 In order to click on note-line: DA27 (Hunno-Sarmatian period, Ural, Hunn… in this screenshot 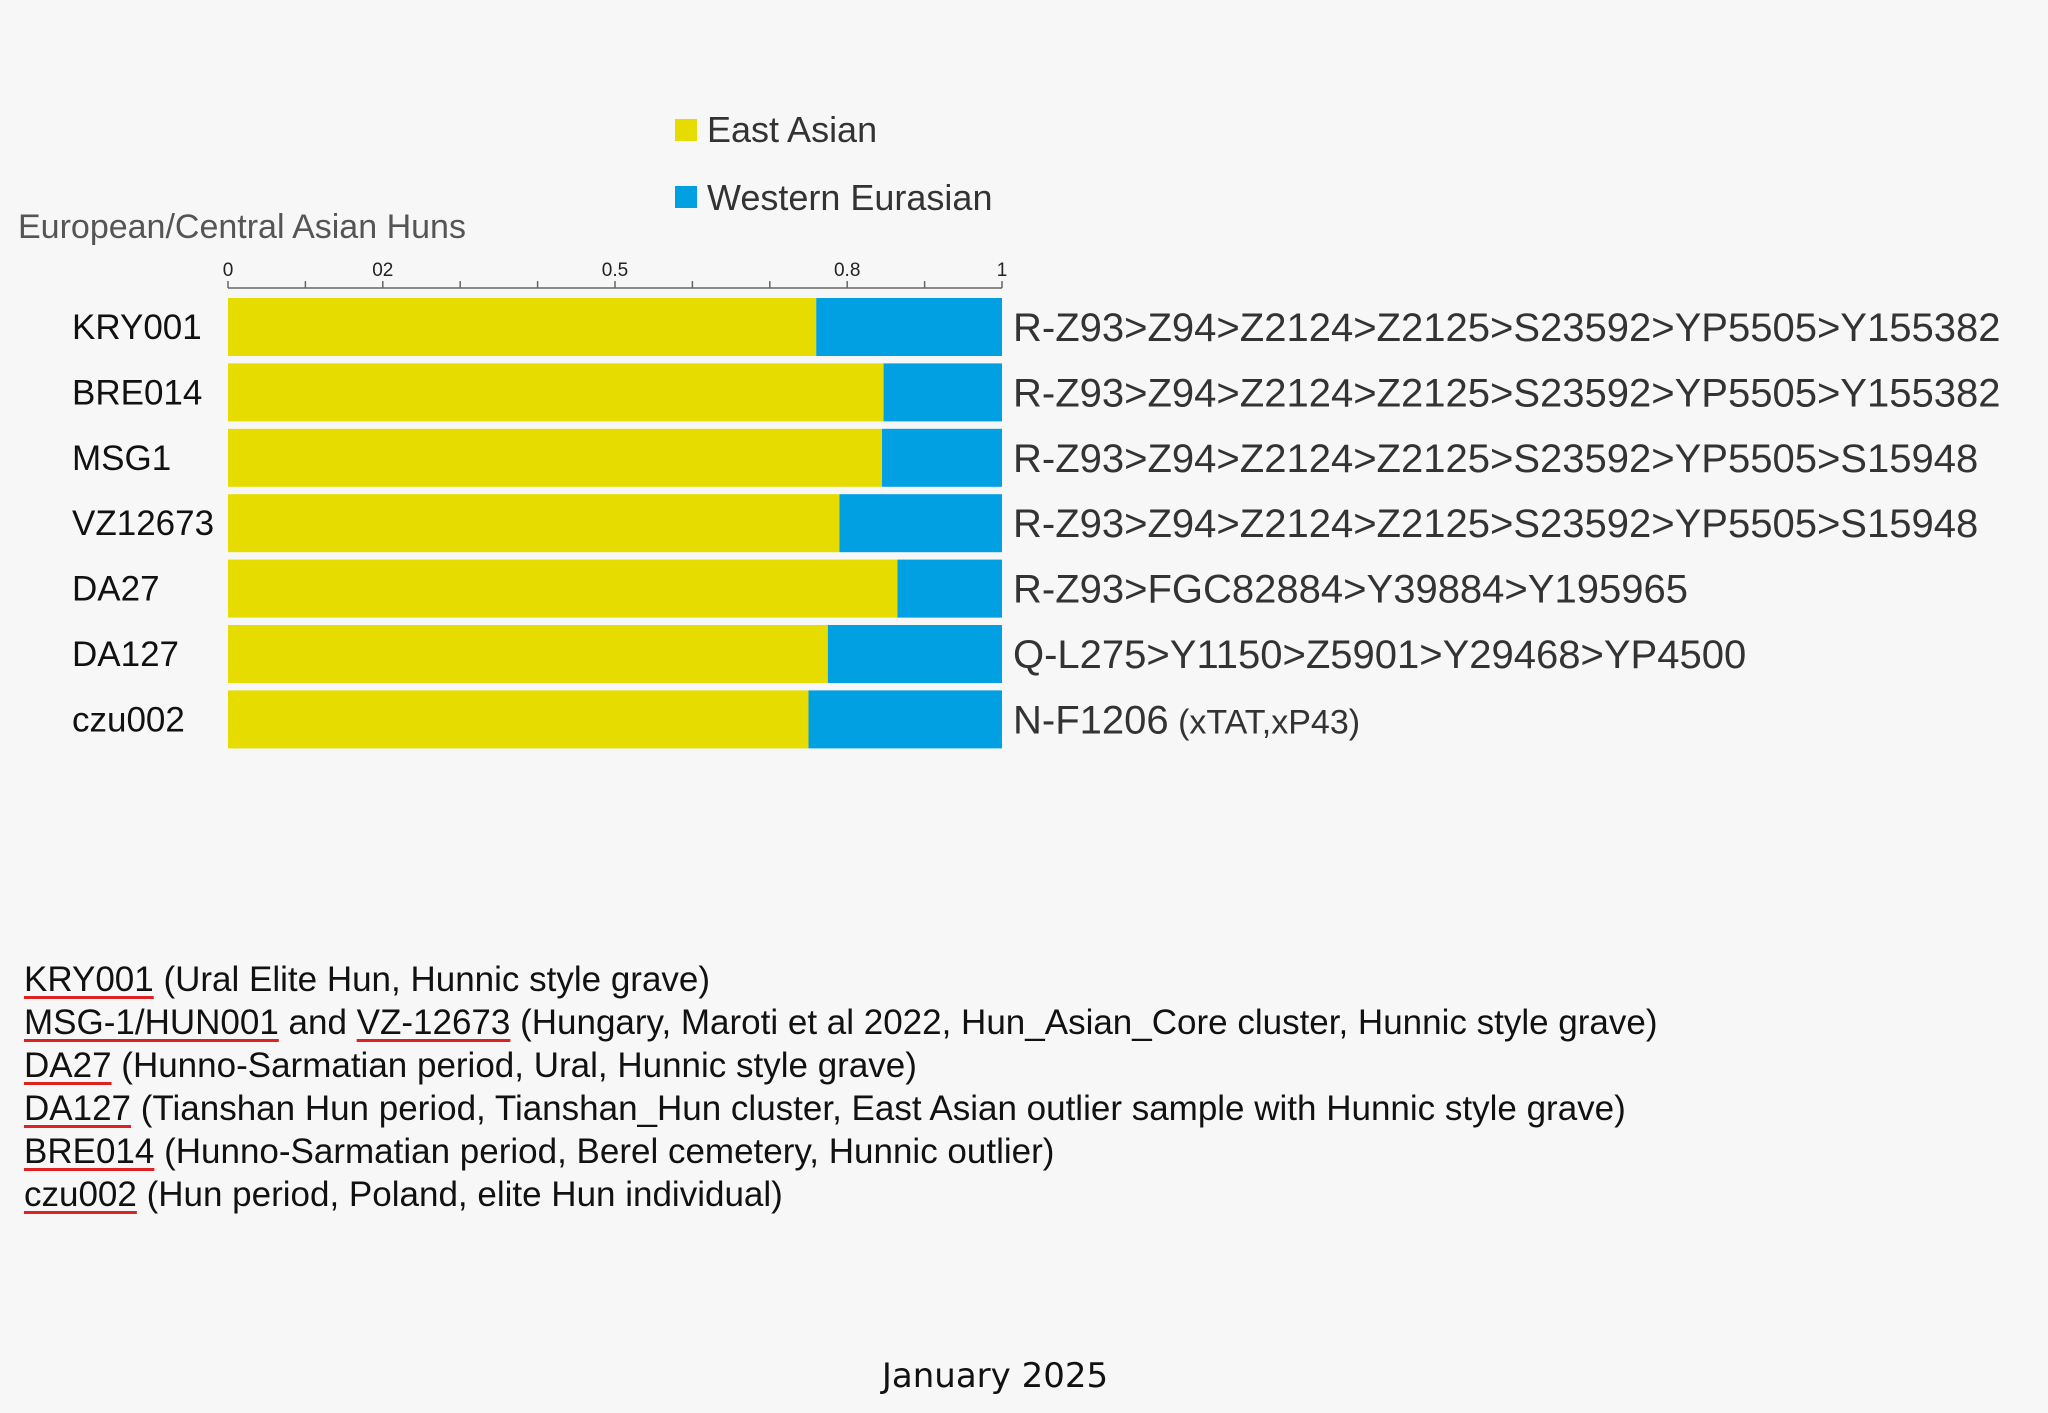, I will do `click(1014, 1065)`.